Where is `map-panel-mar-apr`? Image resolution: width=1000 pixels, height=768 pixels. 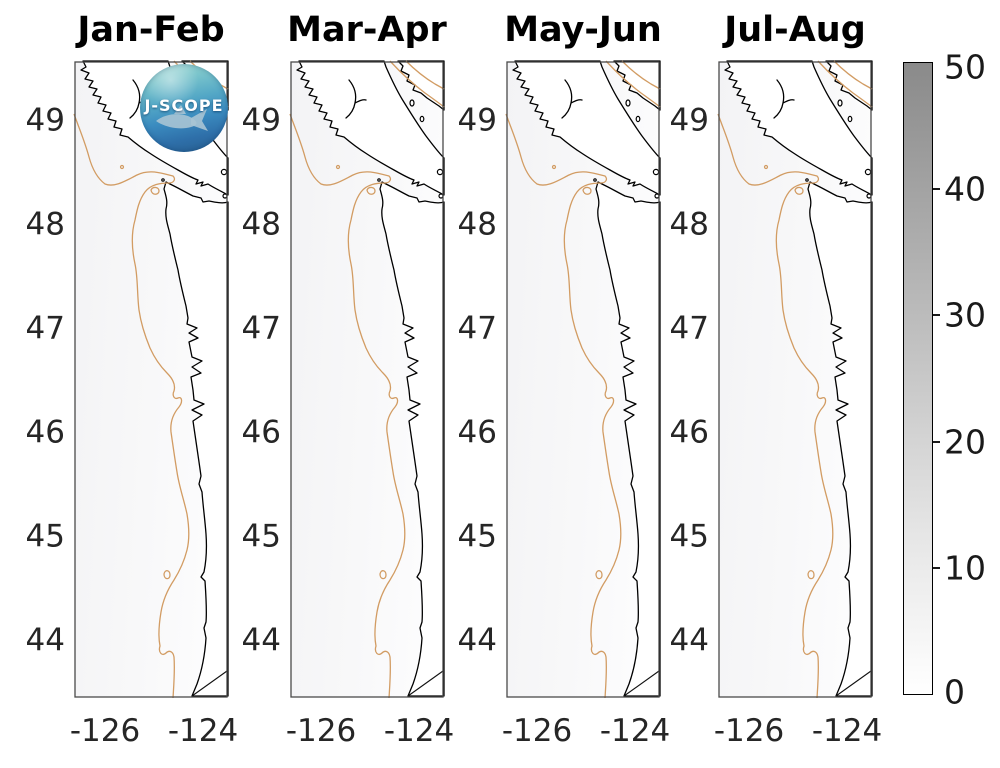
map-panel-mar-apr is located at coordinates (367, 379).